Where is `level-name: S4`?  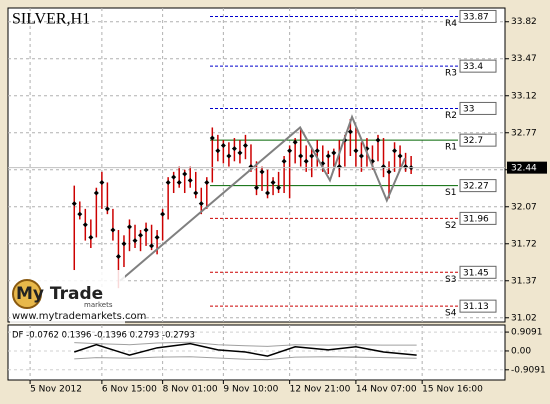 level-name: S4 is located at coordinates (451, 314).